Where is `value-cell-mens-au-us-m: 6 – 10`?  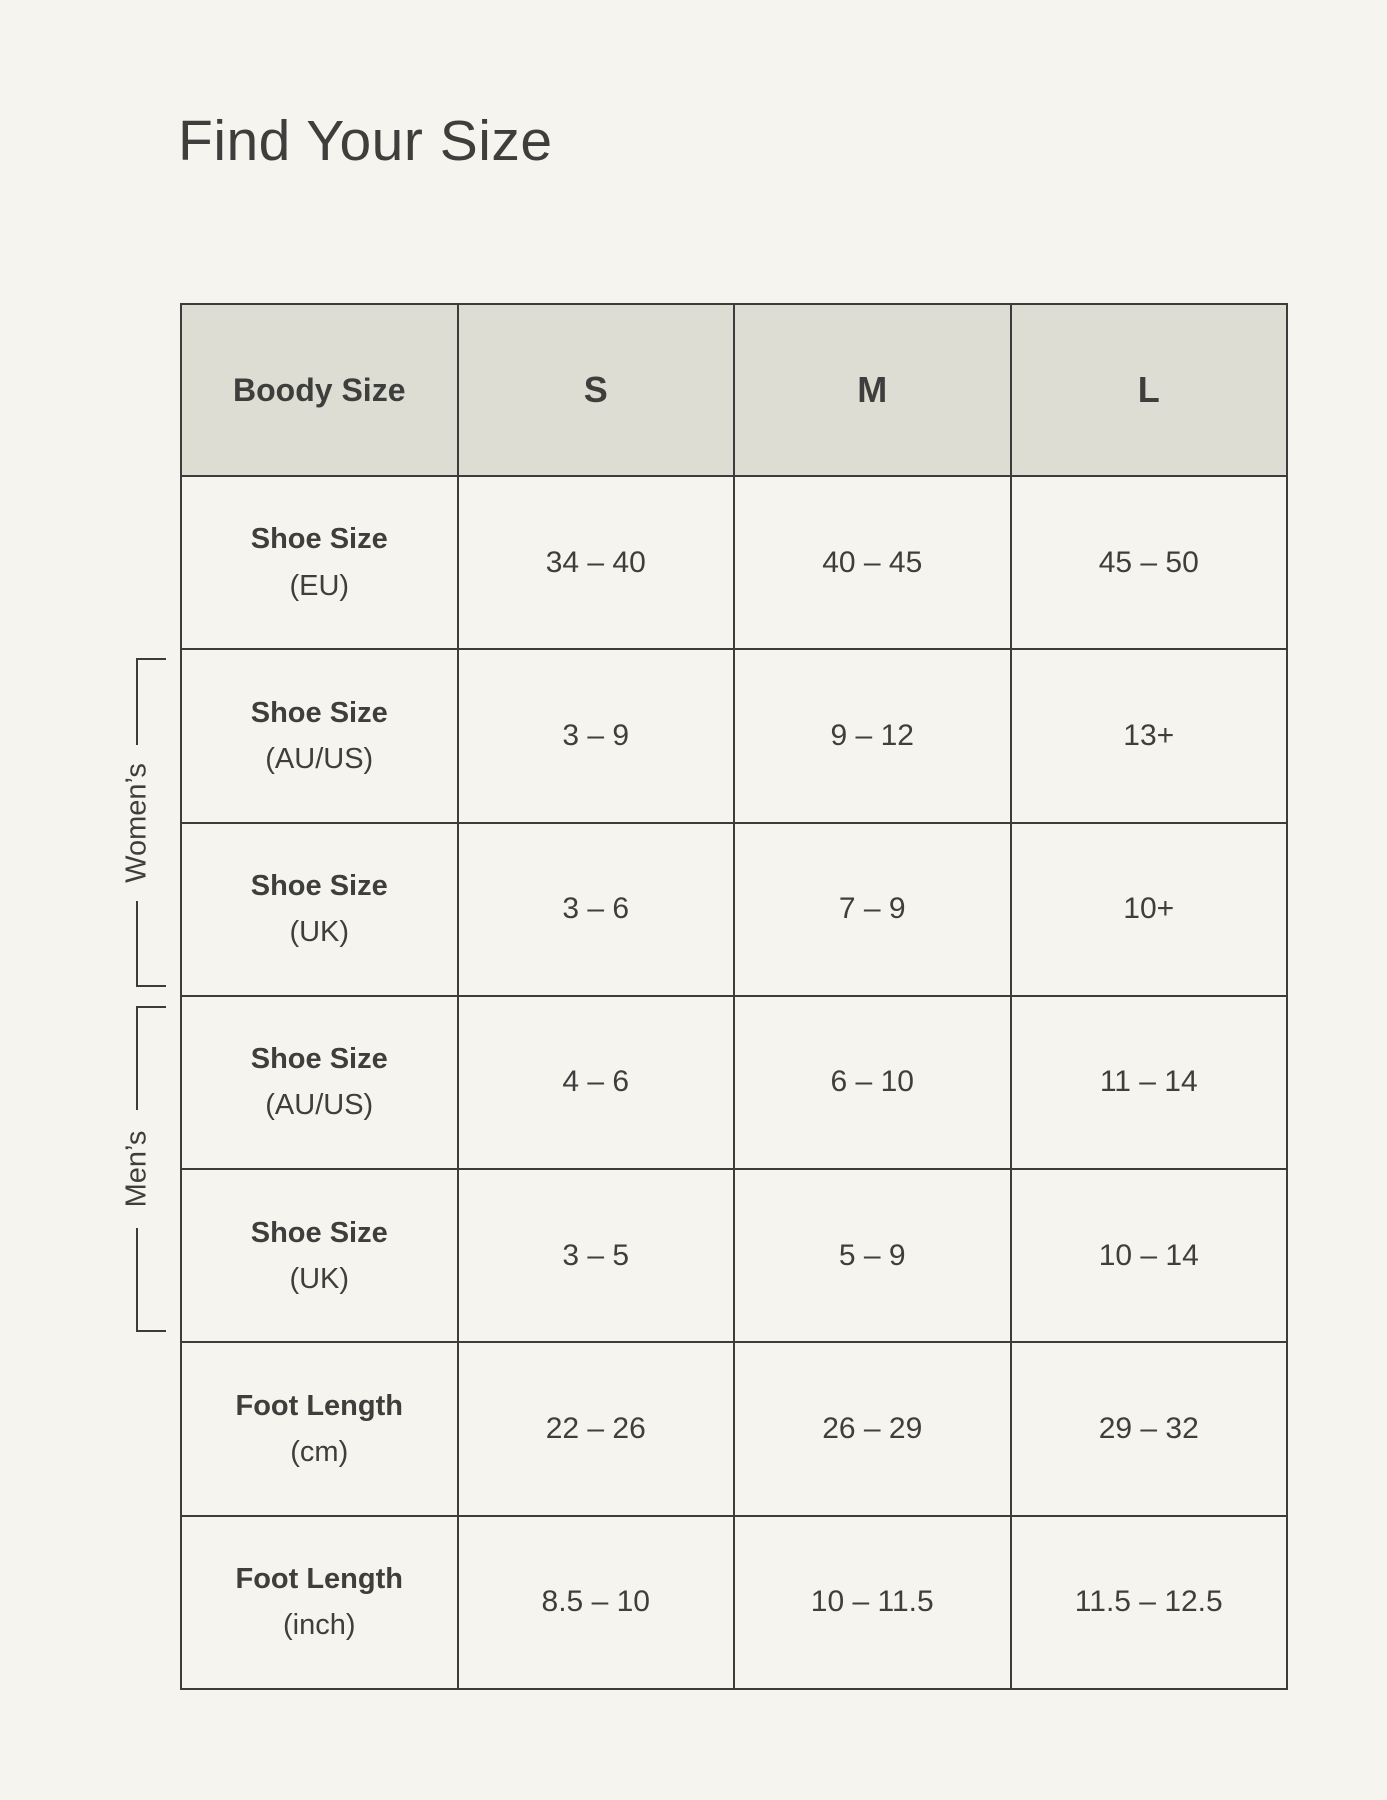
value-cell-mens-au-us-m: 6 – 10 is located at coordinates (872, 1082).